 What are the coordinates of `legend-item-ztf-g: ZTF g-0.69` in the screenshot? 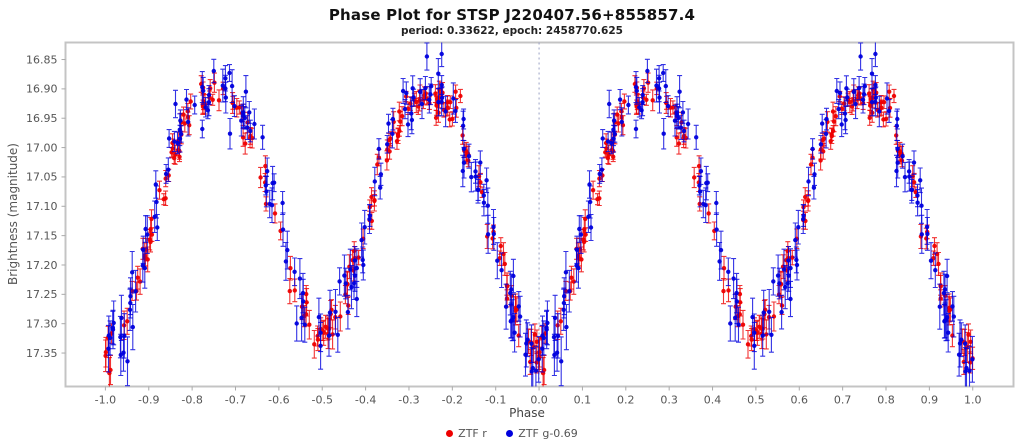 It's located at (542, 433).